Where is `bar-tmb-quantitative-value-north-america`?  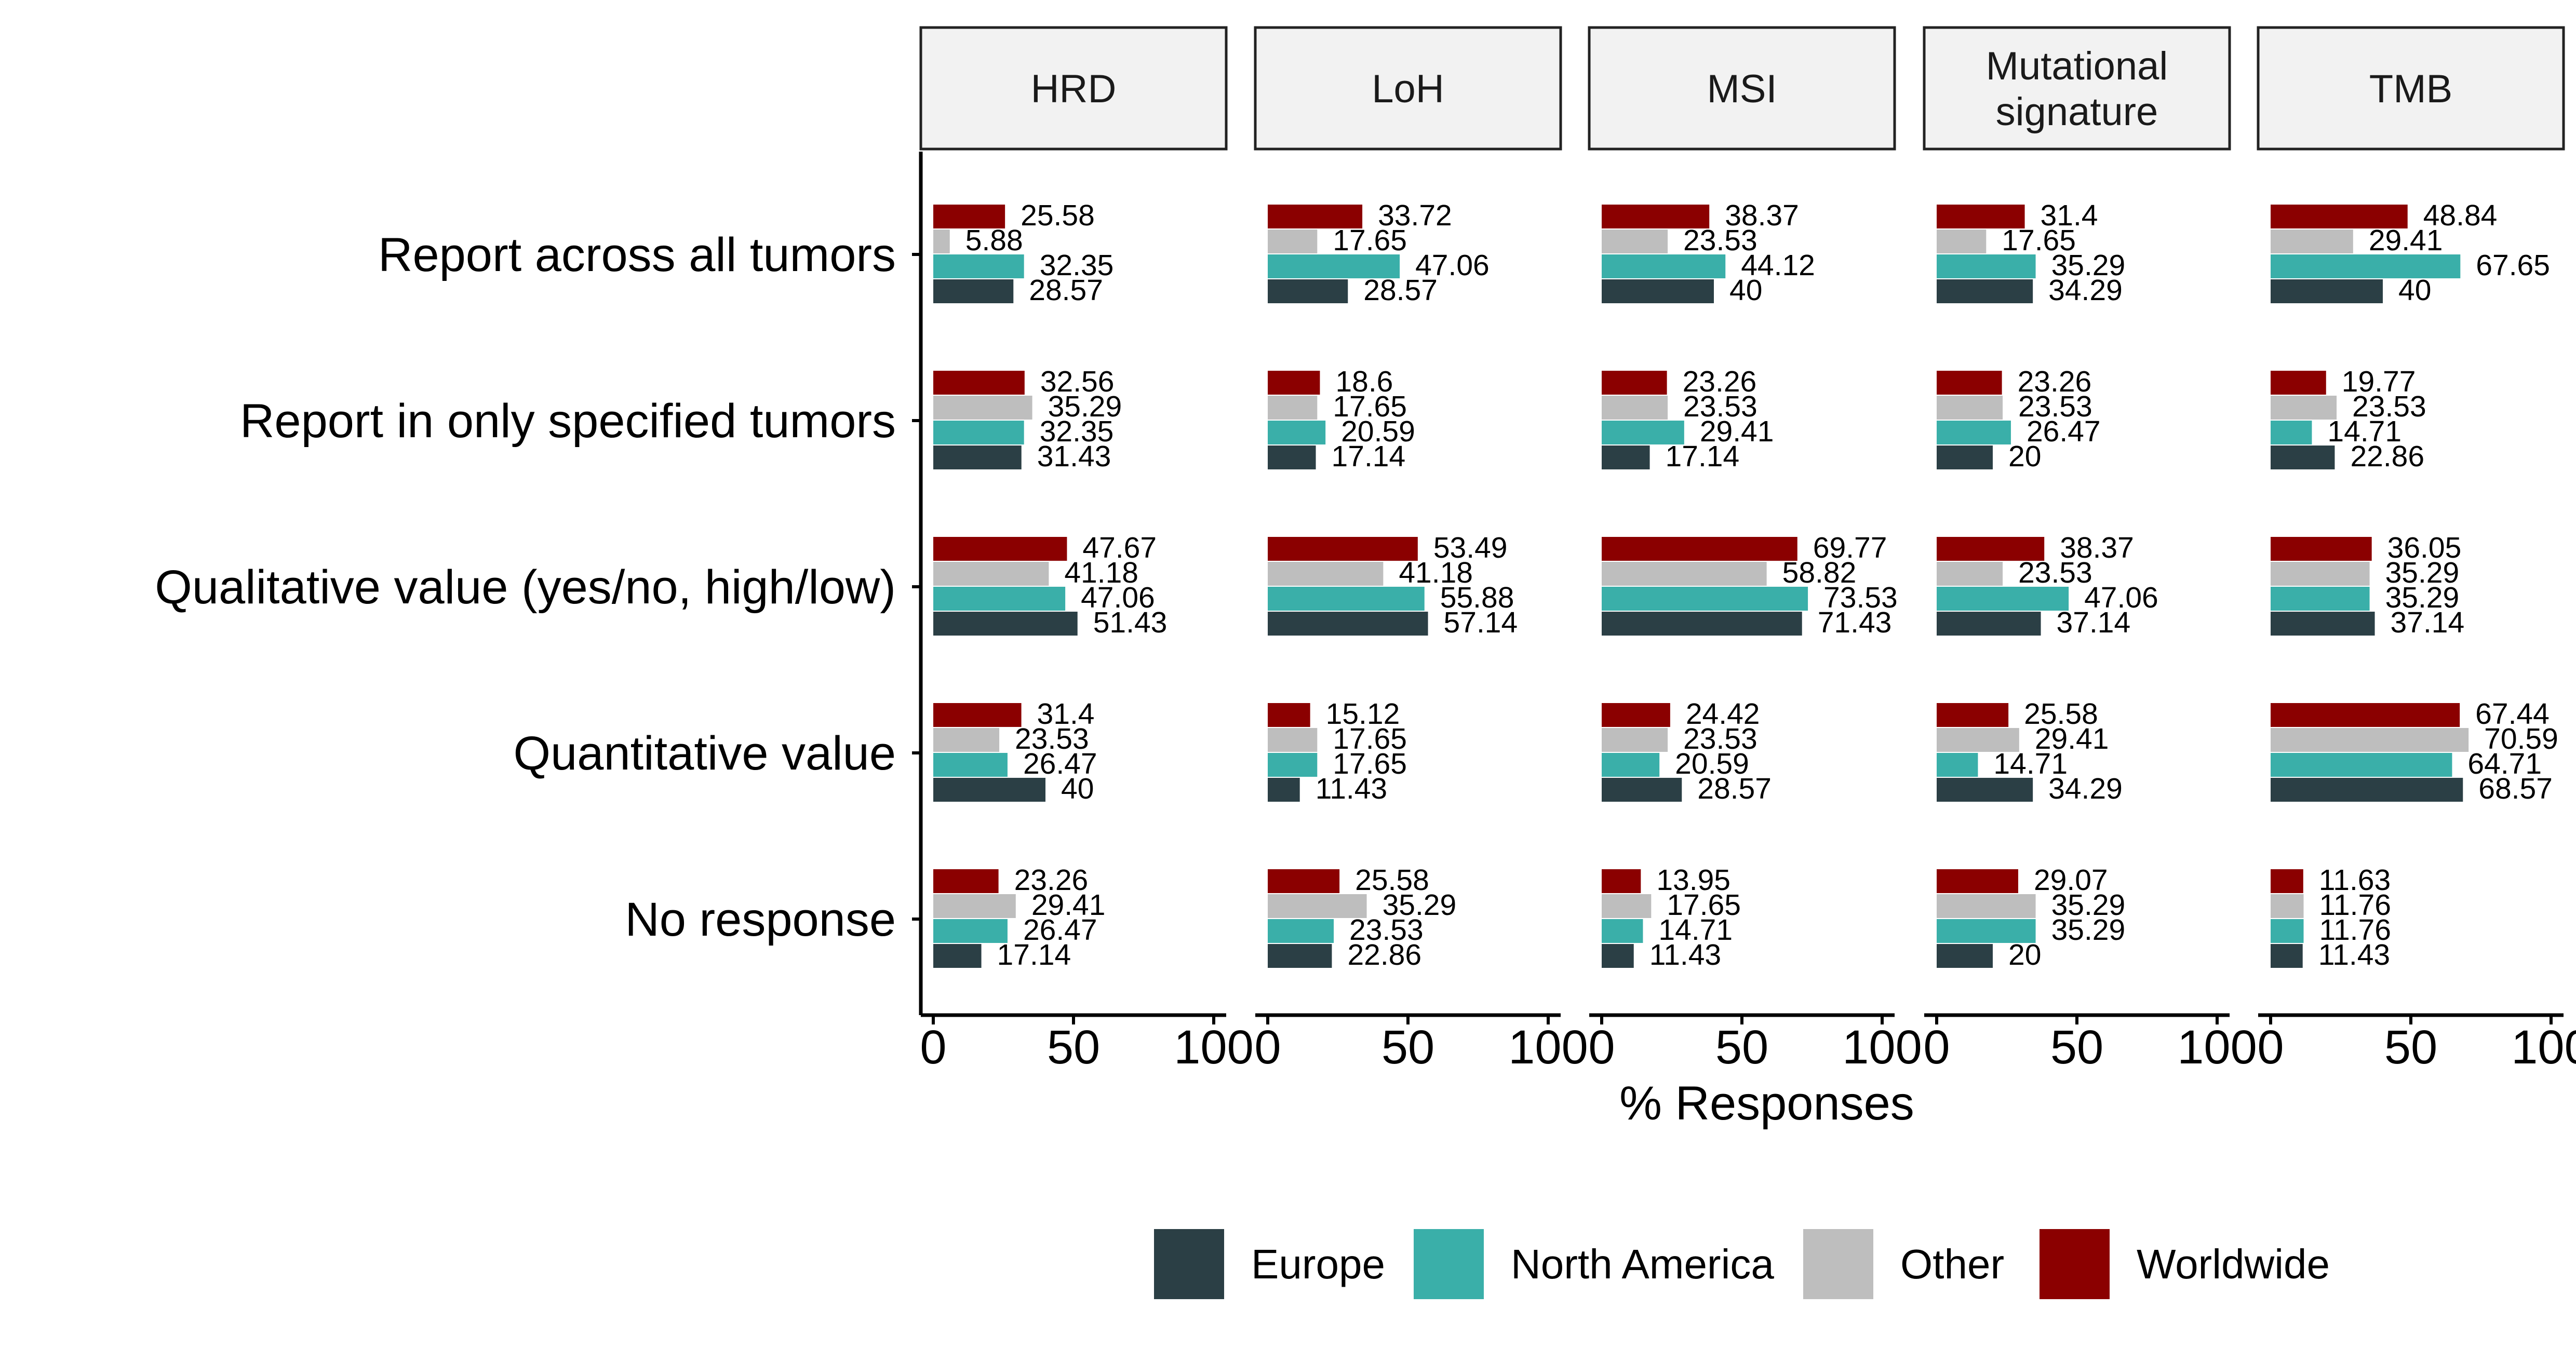
bar-tmb-quantitative-value-north-america is located at coordinates (2362, 765).